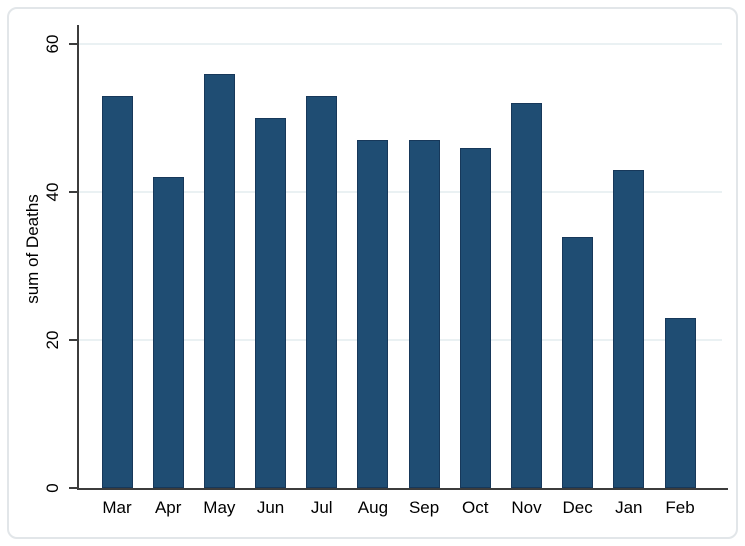 This screenshot has width=745, height=546. What do you see at coordinates (32, 248) in the screenshot?
I see `y-axis-title: sum of Deaths` at bounding box center [32, 248].